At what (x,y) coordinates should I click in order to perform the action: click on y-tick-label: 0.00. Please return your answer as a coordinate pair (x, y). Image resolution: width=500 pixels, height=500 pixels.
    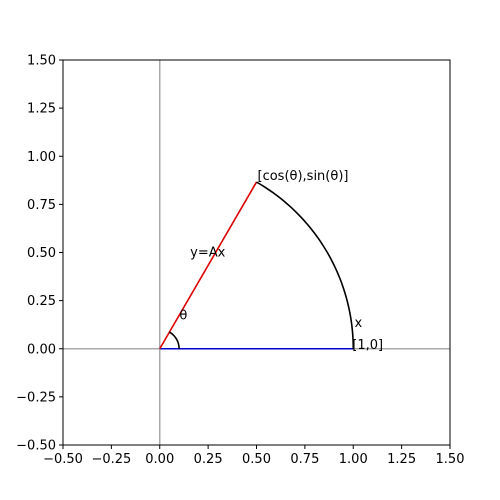
    Looking at the image, I should click on (41, 349).